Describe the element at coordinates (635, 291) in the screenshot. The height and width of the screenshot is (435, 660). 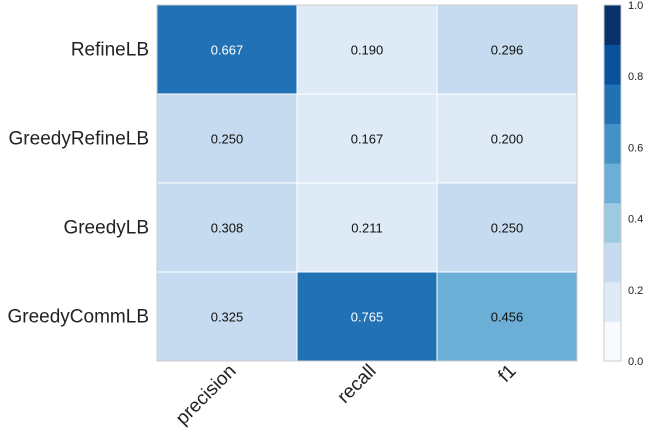
I see `colorbar-tick-label: 0.2` at that location.